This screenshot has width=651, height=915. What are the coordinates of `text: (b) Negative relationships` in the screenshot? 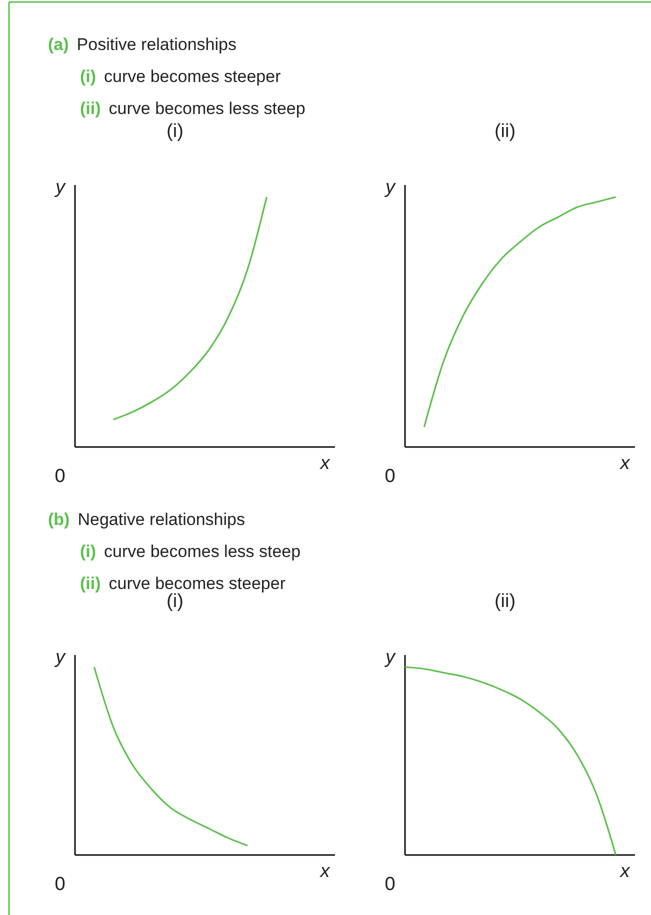 It's located at (146, 519).